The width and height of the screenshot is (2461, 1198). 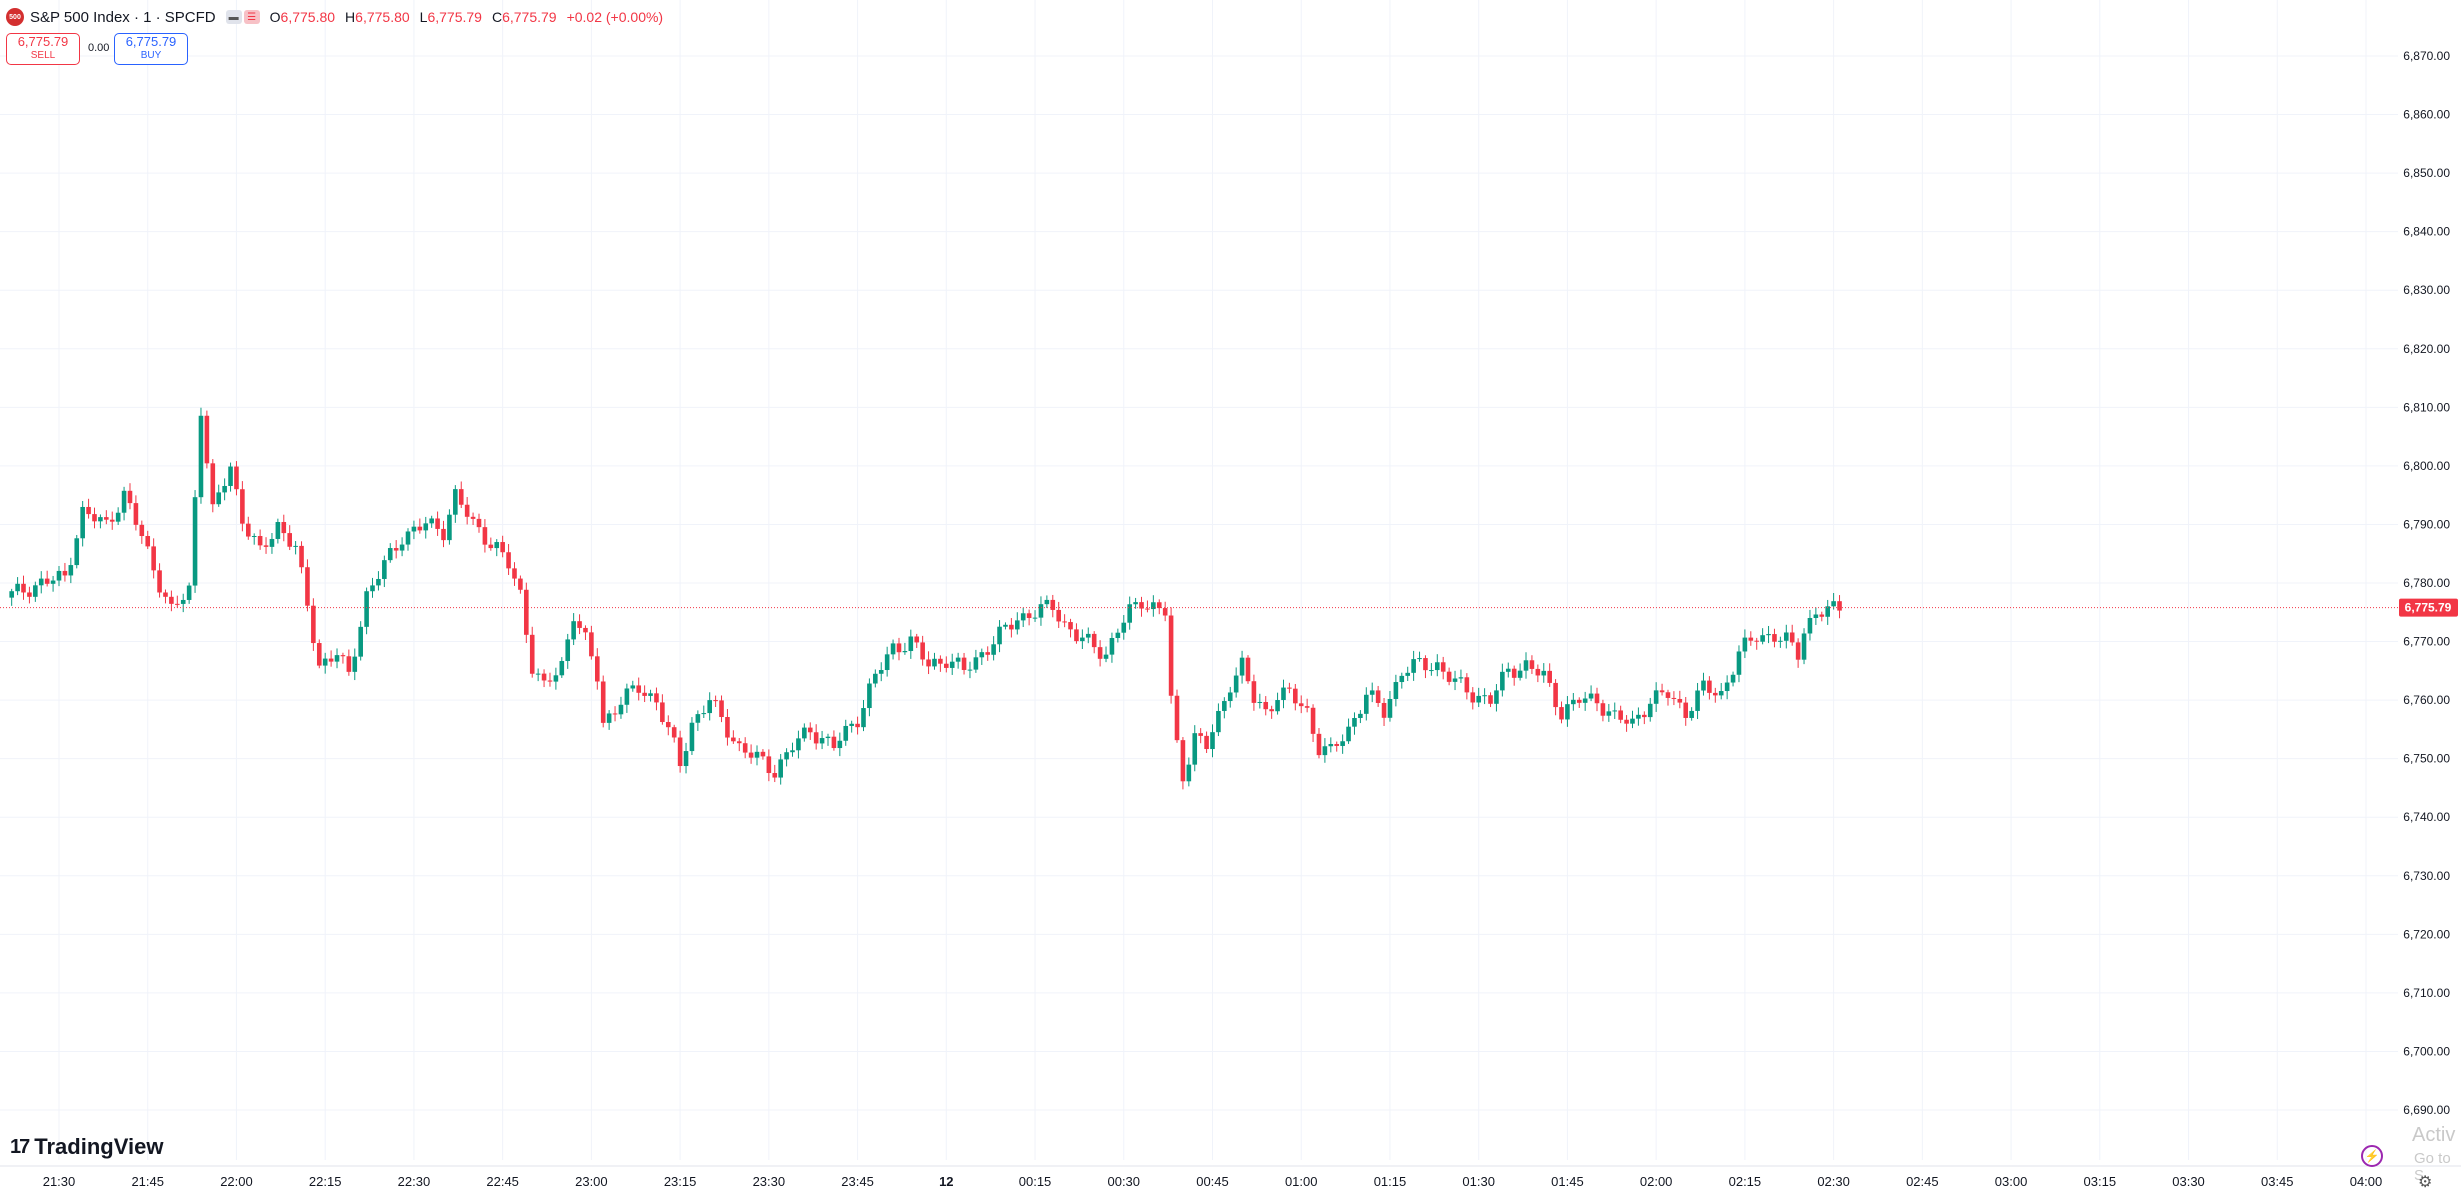 What do you see at coordinates (2372, 1156) in the screenshot?
I see `lightning-icon: ⚡` at bounding box center [2372, 1156].